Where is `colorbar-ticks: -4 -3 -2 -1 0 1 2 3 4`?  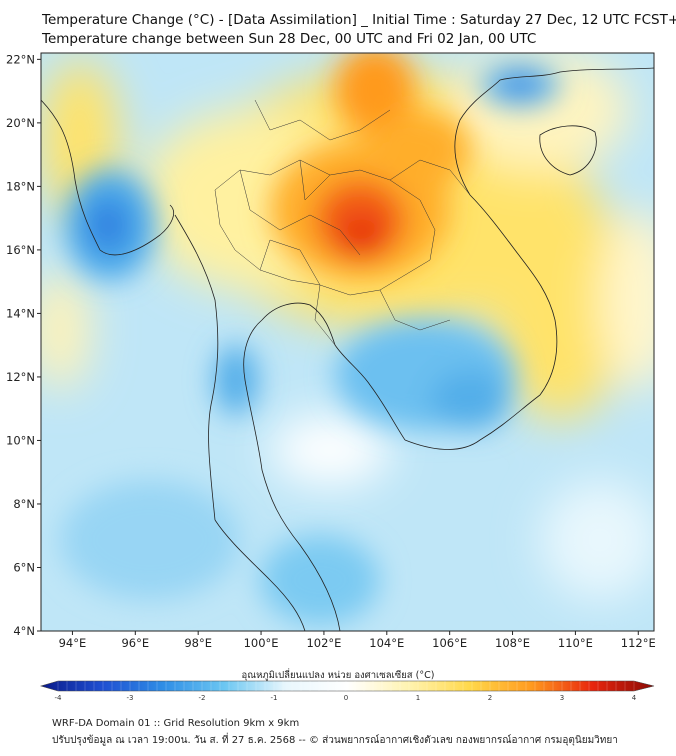 colorbar-ticks: -4 -3 -2 -1 0 1 2 3 4 is located at coordinates (346, 691).